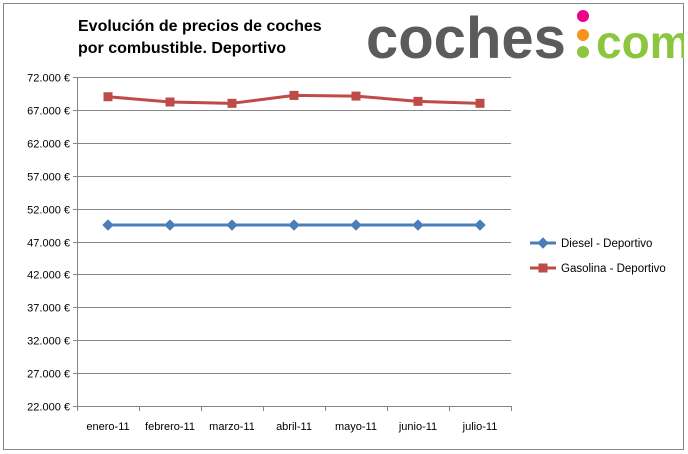 This screenshot has height=454, width=688. What do you see at coordinates (48, 244) in the screenshot?
I see `y-tick-label: 47.000 €` at bounding box center [48, 244].